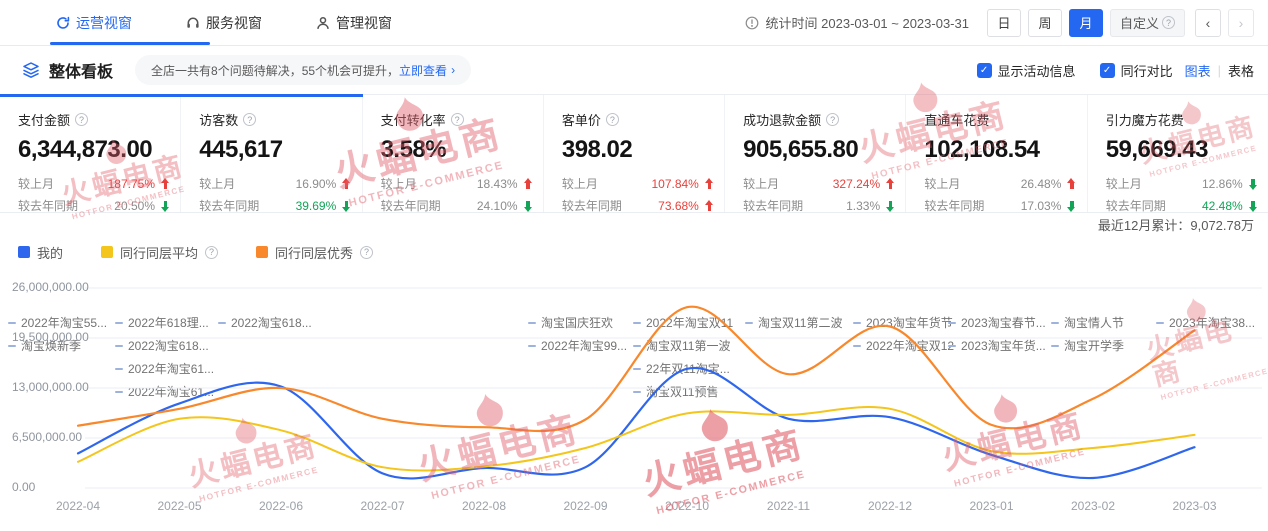  Describe the element at coordinates (31, 70) in the screenshot. I see `layers-icon` at that location.